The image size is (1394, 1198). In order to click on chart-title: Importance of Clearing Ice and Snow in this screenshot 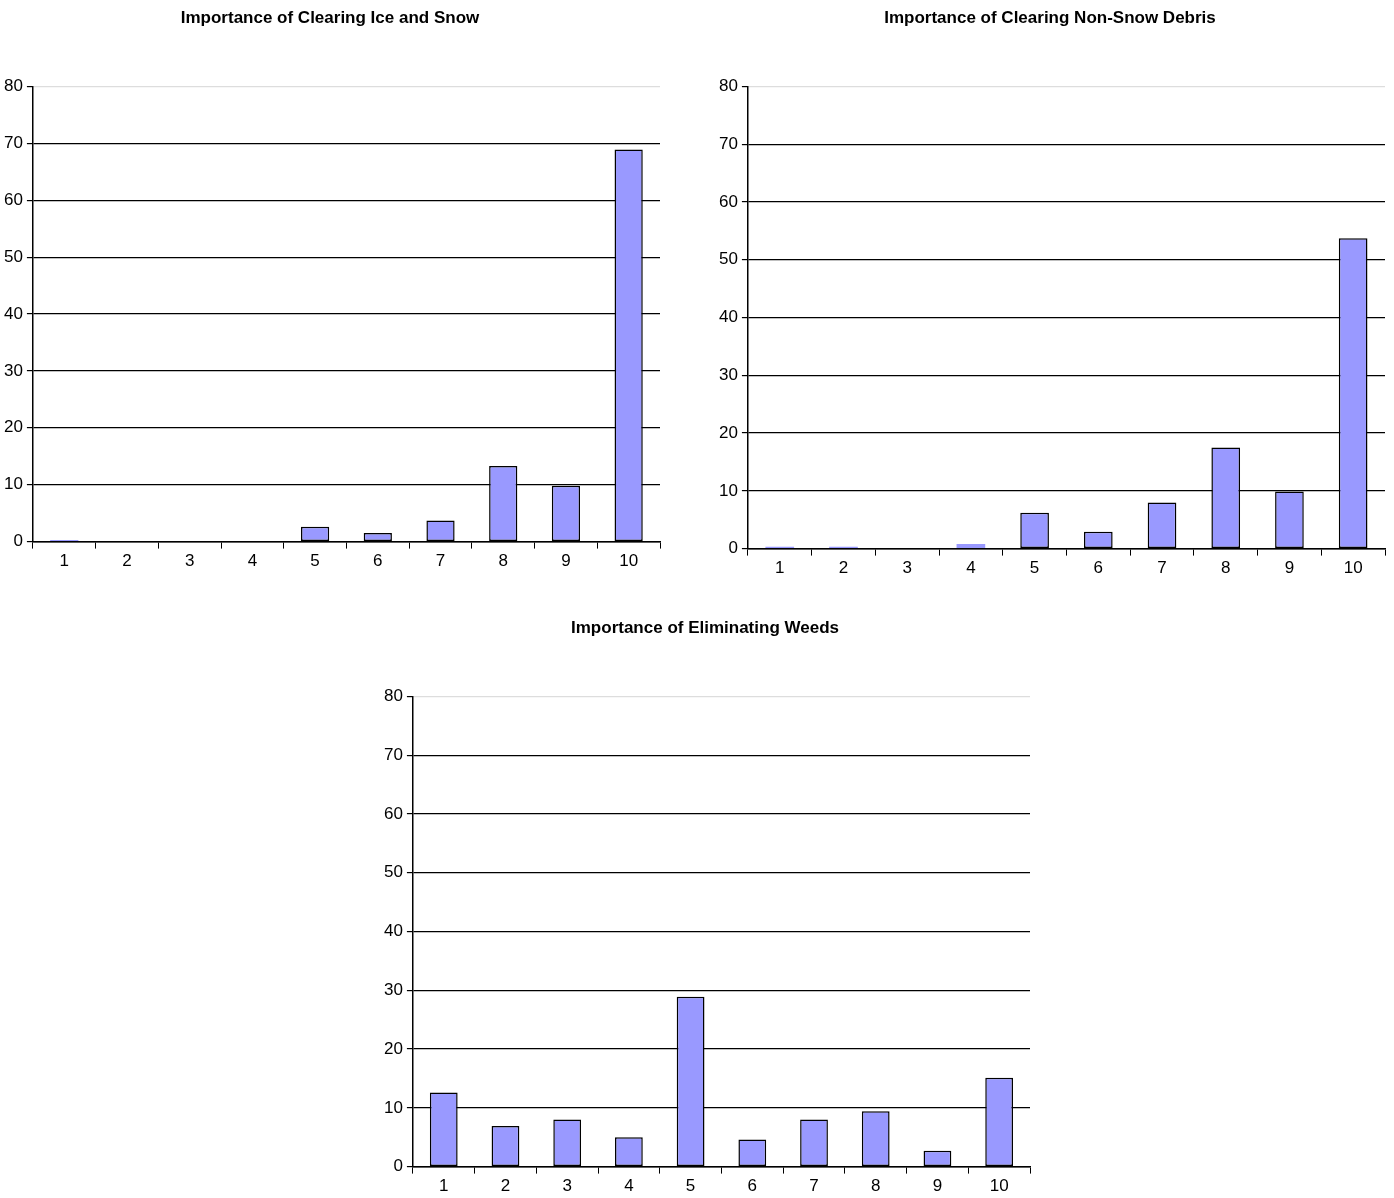, I will do `click(330, 17)`.